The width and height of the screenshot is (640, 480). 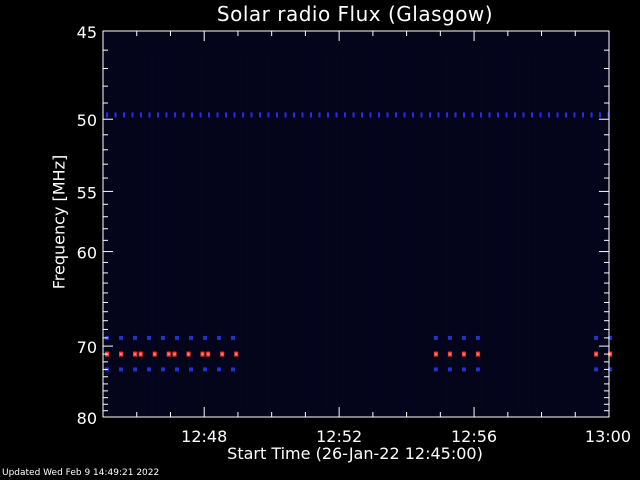 I want to click on x-axis-label: Start Time (26-Jan-22 12:45:00), so click(x=355, y=453).